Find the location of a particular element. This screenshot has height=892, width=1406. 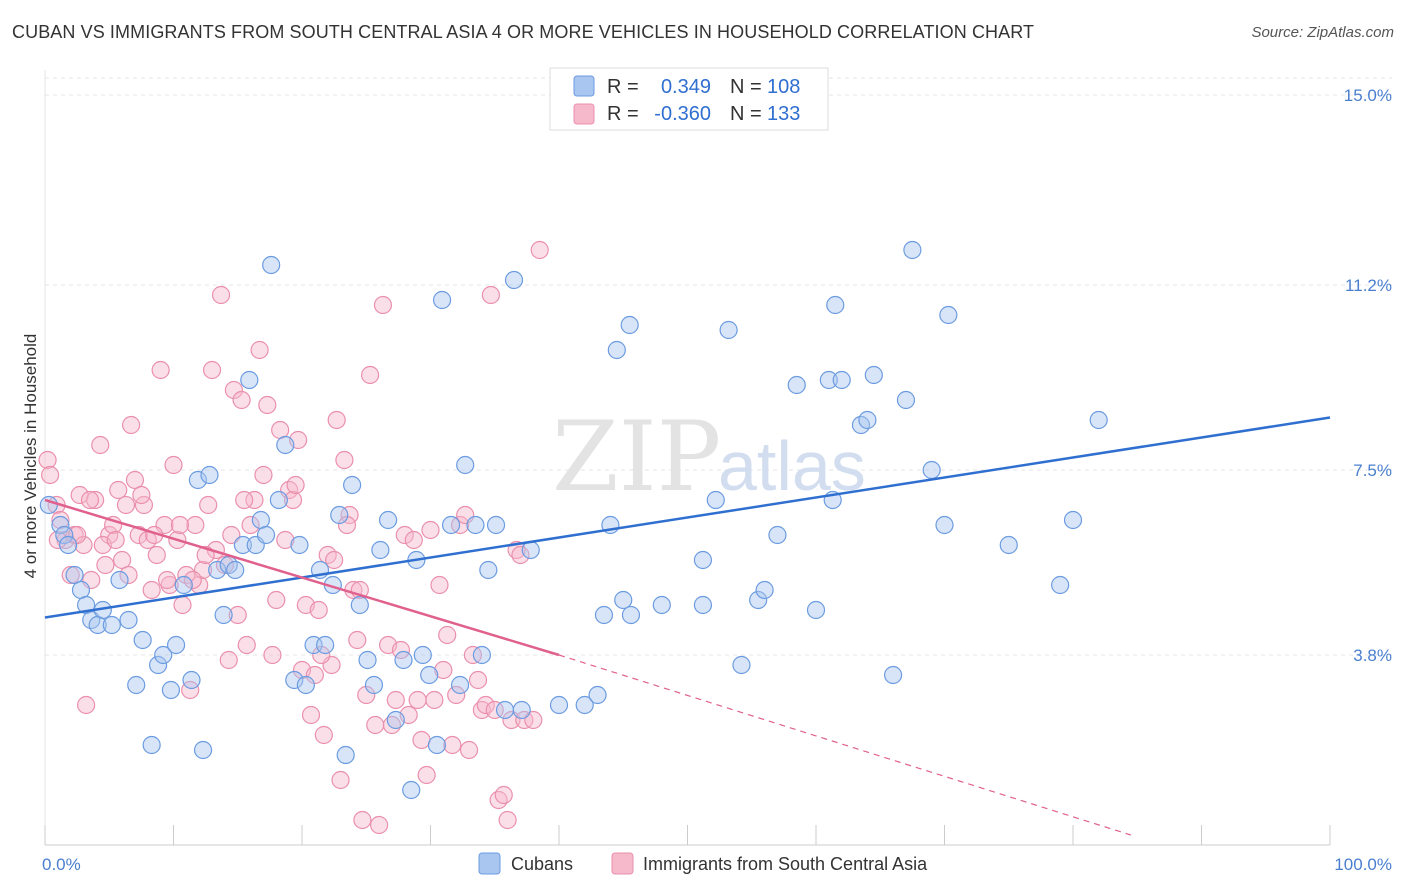

watermark-zip: ZIP is located at coordinates (636, 457).